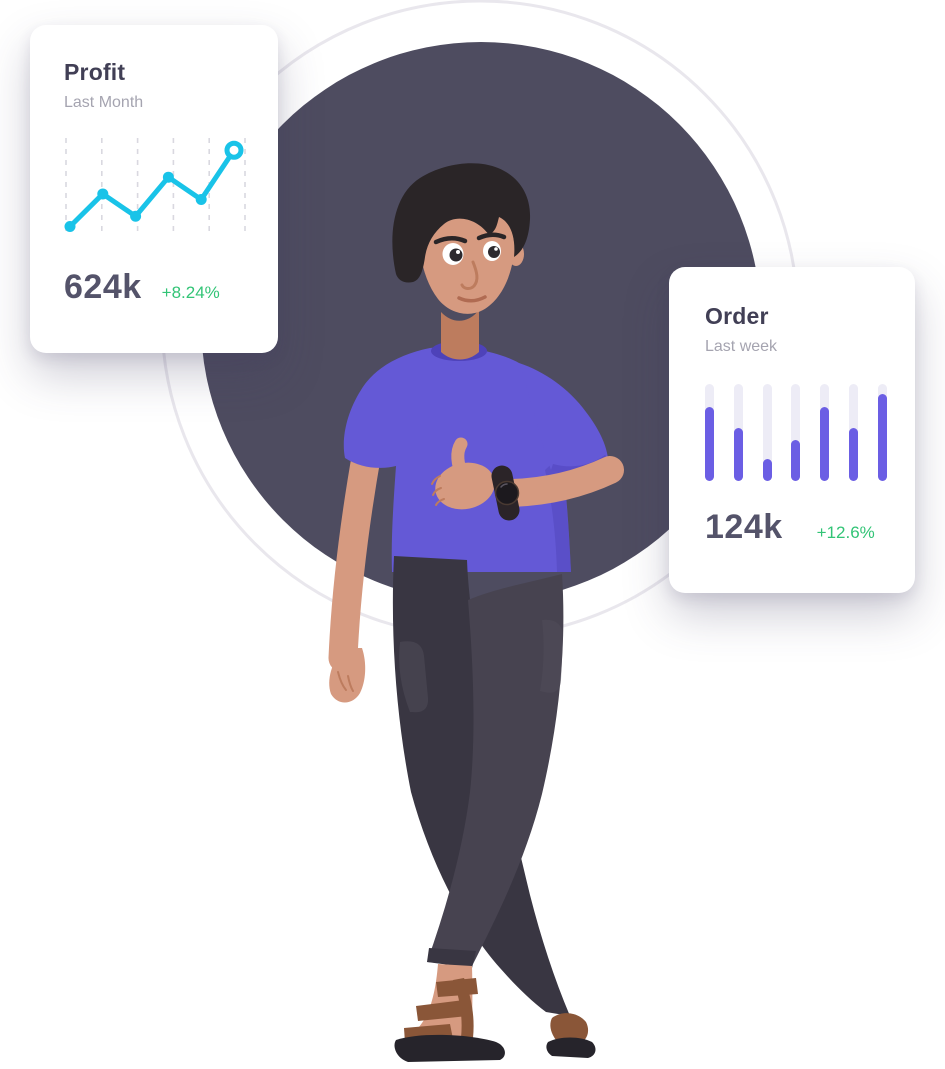 The width and height of the screenshot is (945, 1069). What do you see at coordinates (103, 287) in the screenshot?
I see `profit-value: 624k` at bounding box center [103, 287].